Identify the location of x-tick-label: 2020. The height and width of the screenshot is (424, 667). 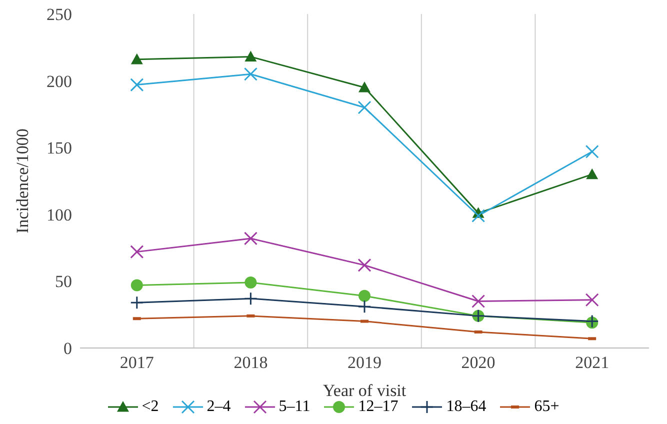
(478, 362).